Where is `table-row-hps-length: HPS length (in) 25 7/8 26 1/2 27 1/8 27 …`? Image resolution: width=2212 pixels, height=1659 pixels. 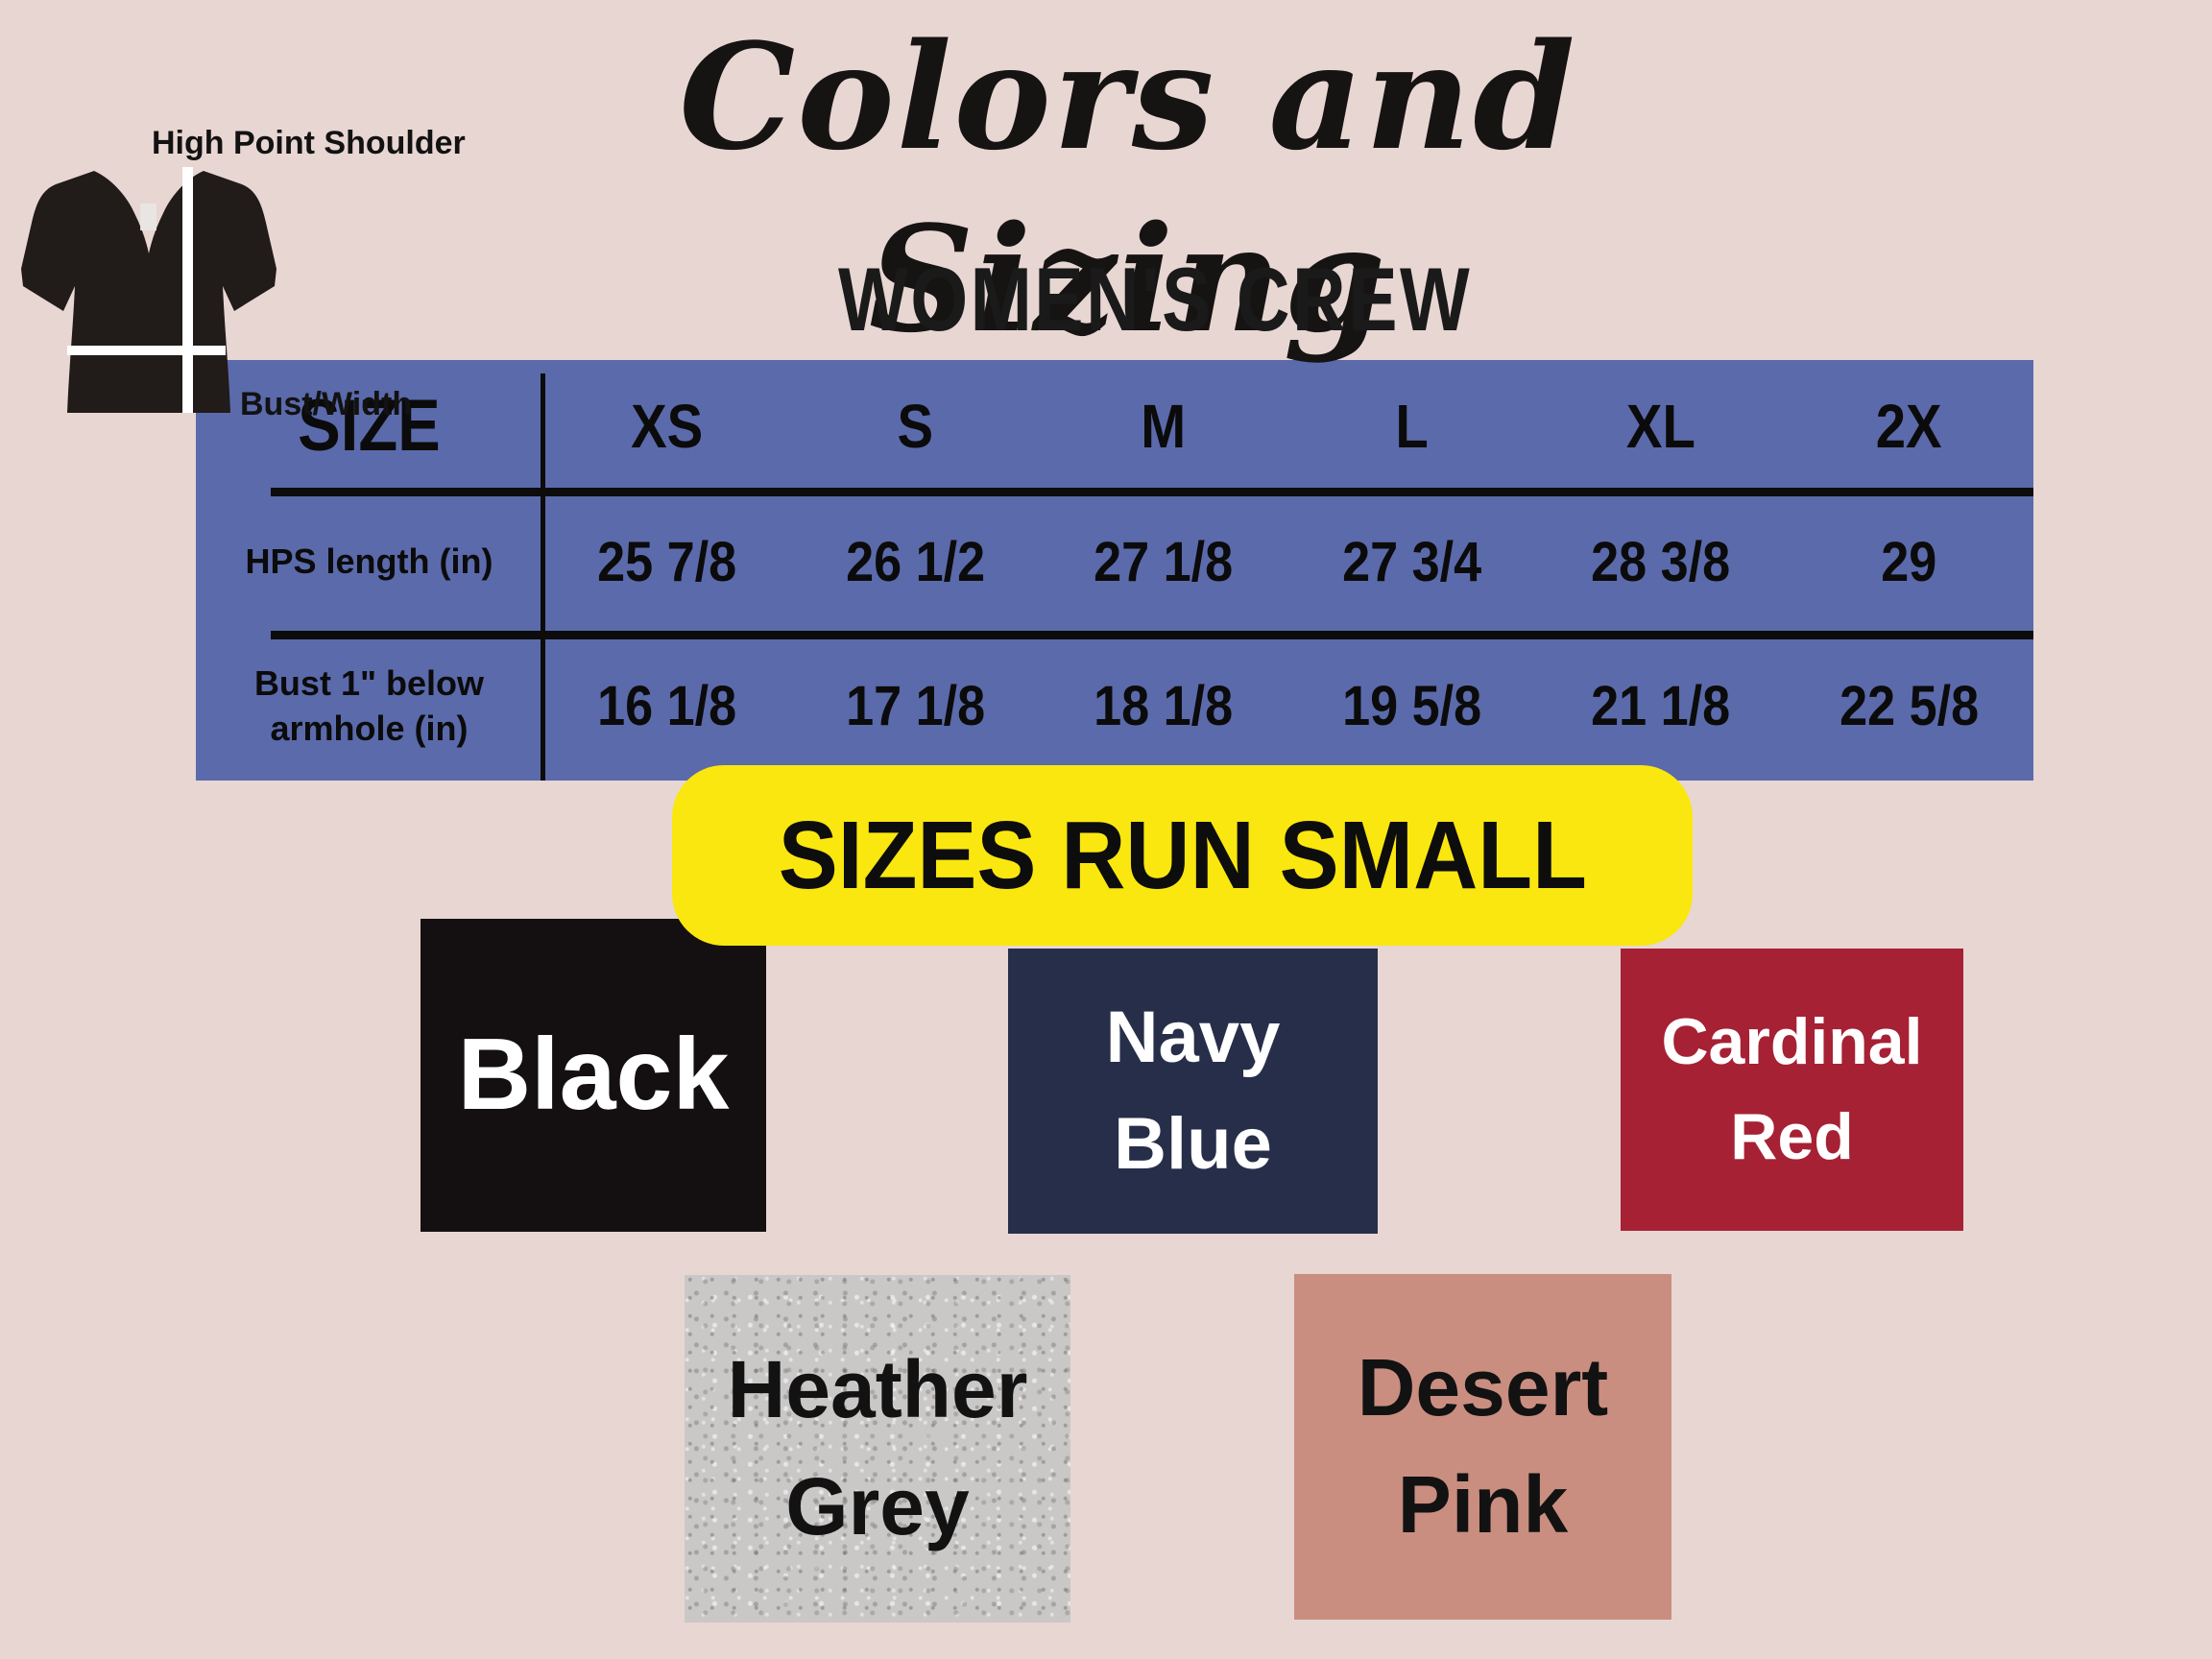
table-row-hps-length: HPS length (in) 25 7/8 26 1/2 27 1/8 27 … is located at coordinates (1114, 562).